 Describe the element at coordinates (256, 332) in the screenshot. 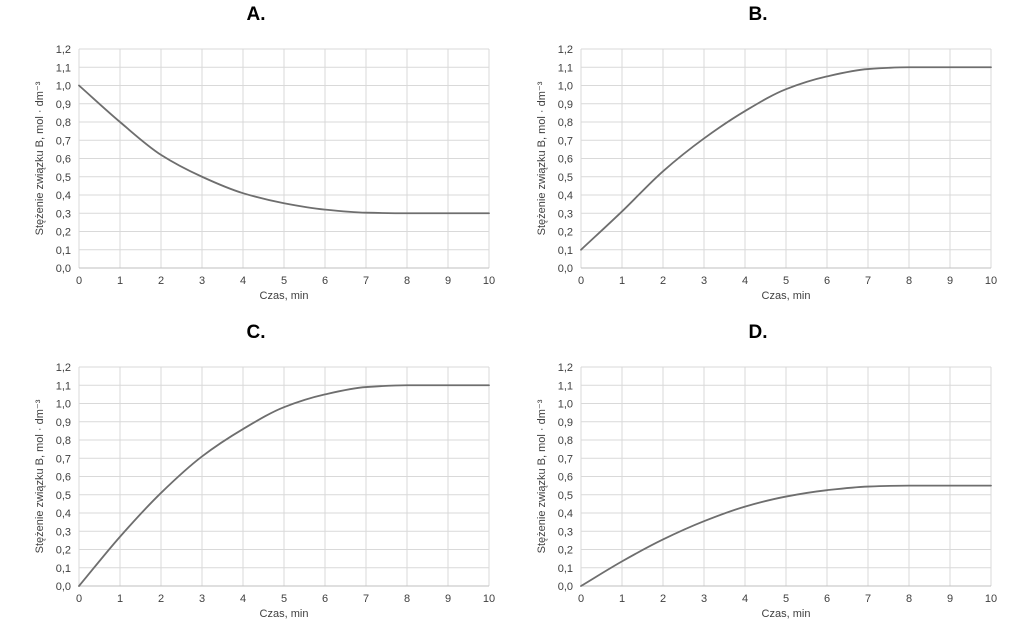

I see `chart-title: C.` at that location.